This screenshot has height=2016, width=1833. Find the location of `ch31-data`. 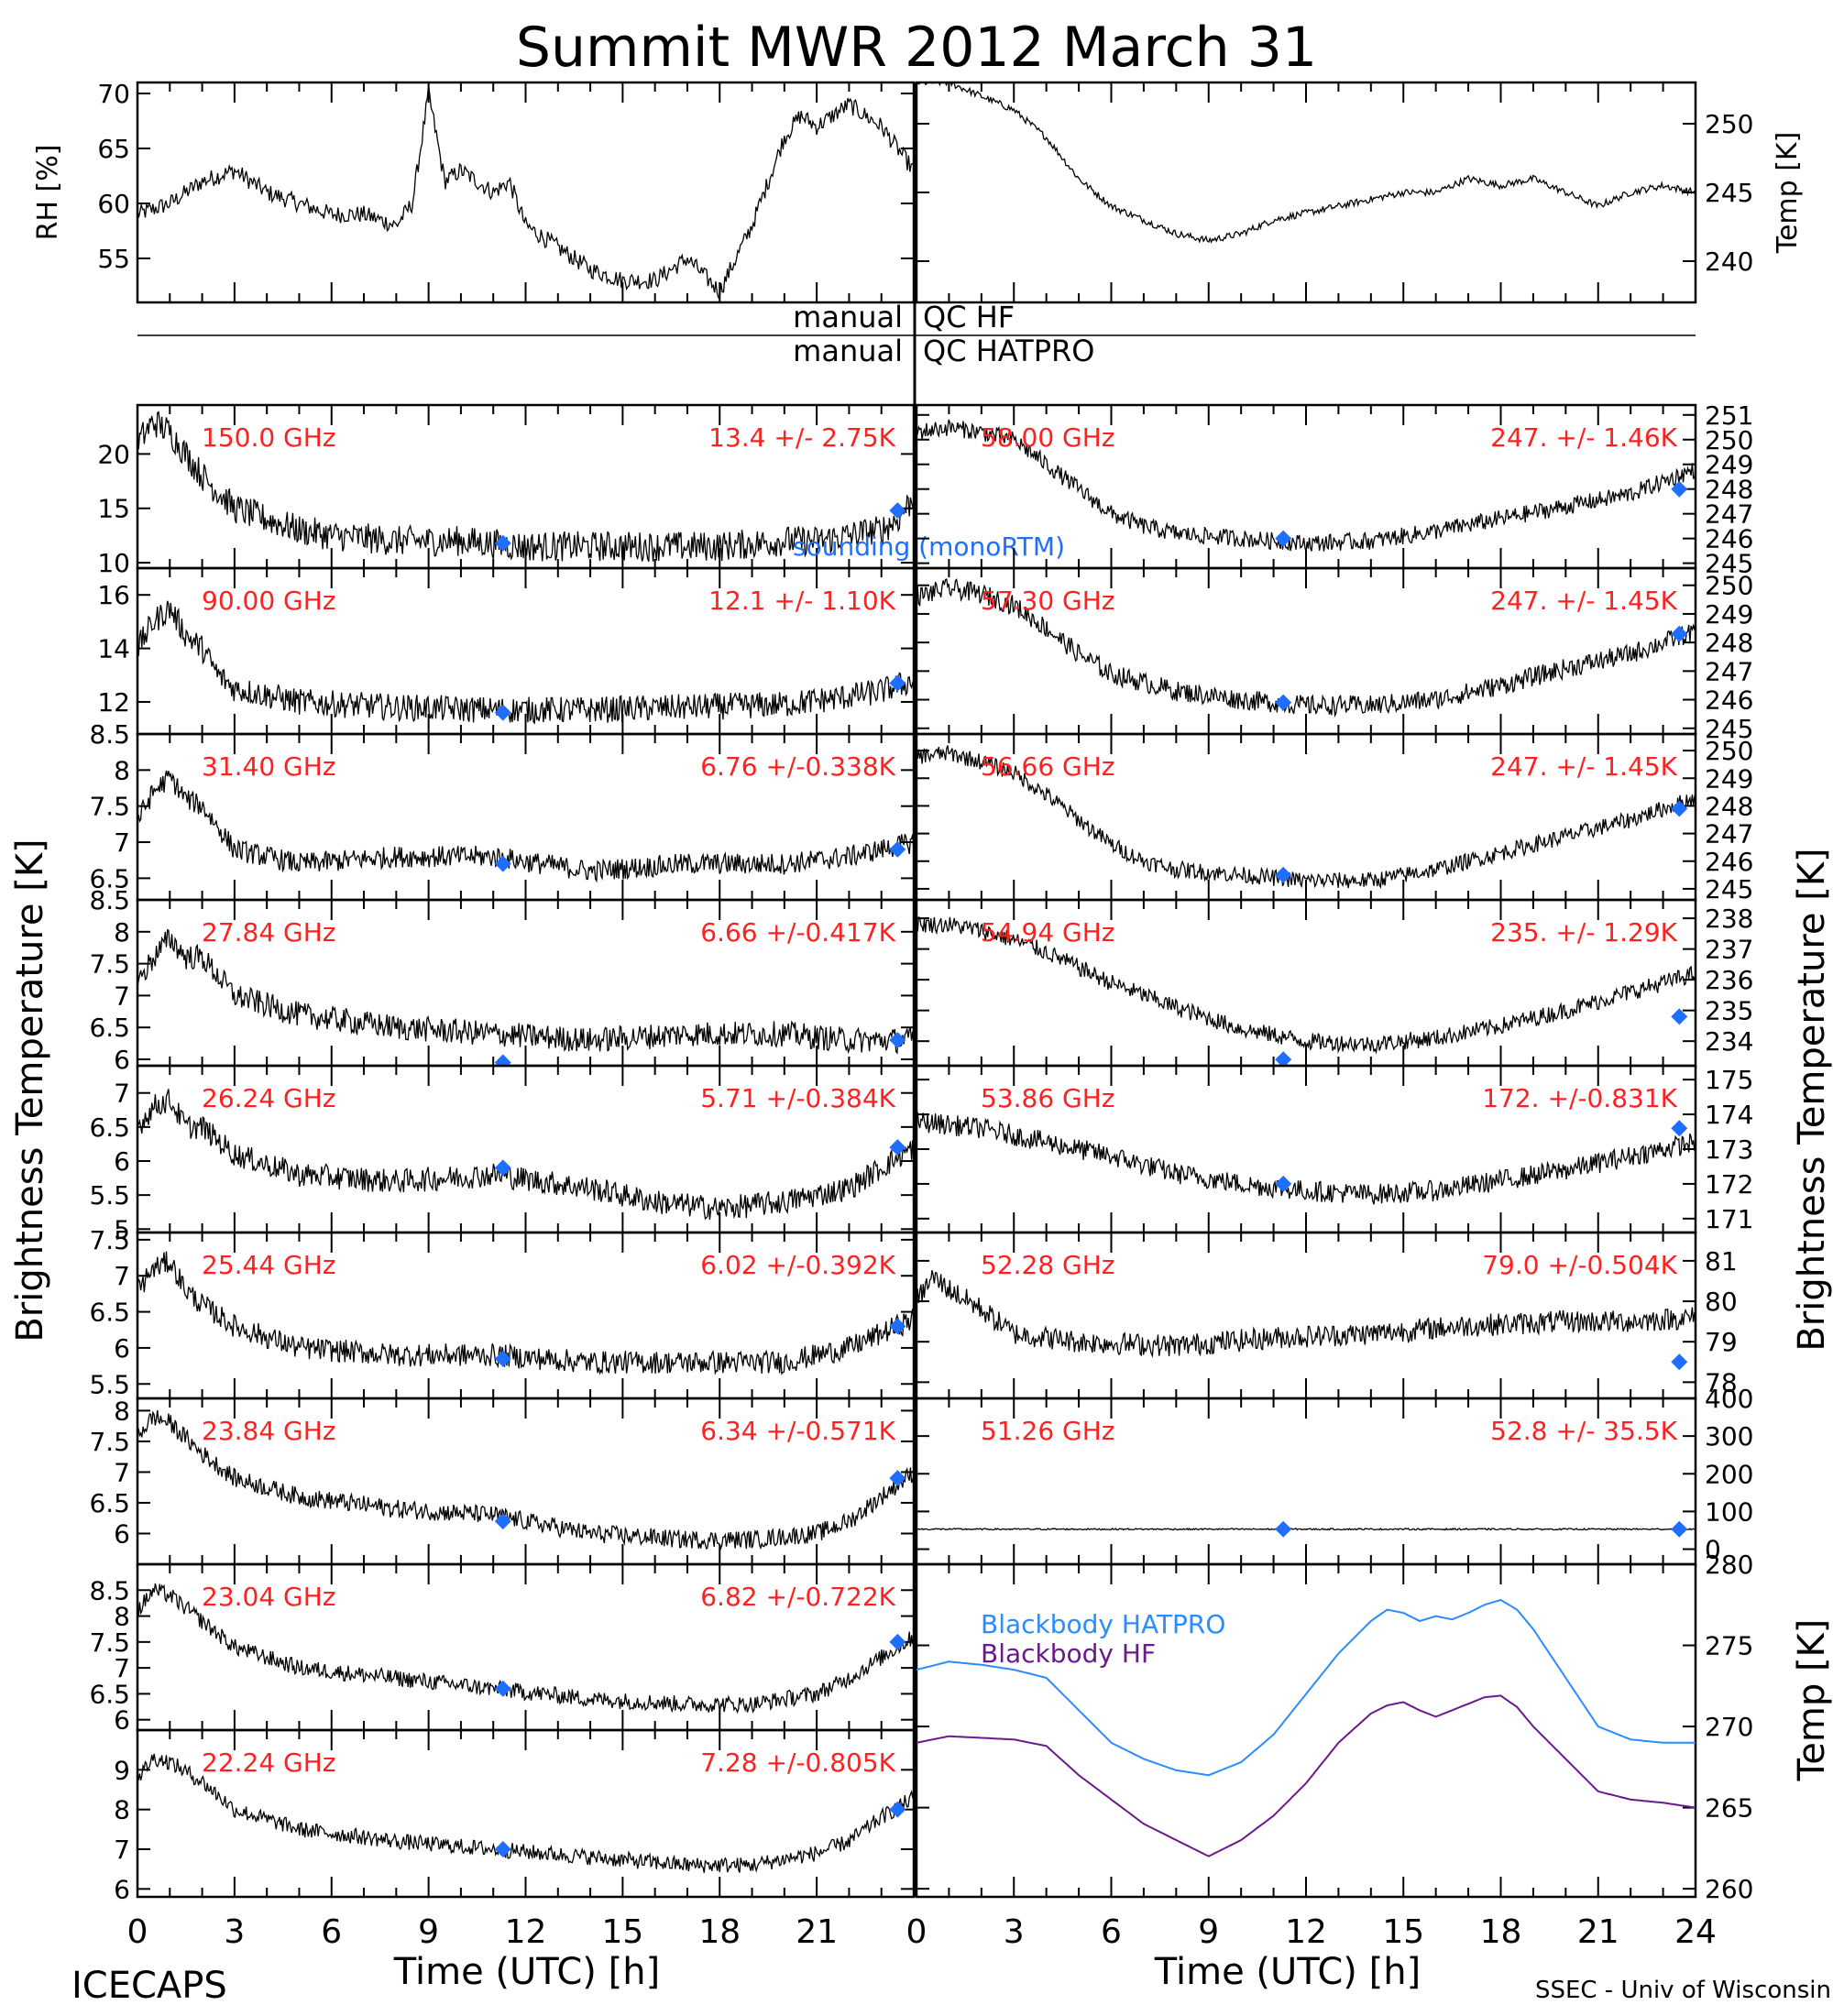

ch31-data is located at coordinates (525, 826).